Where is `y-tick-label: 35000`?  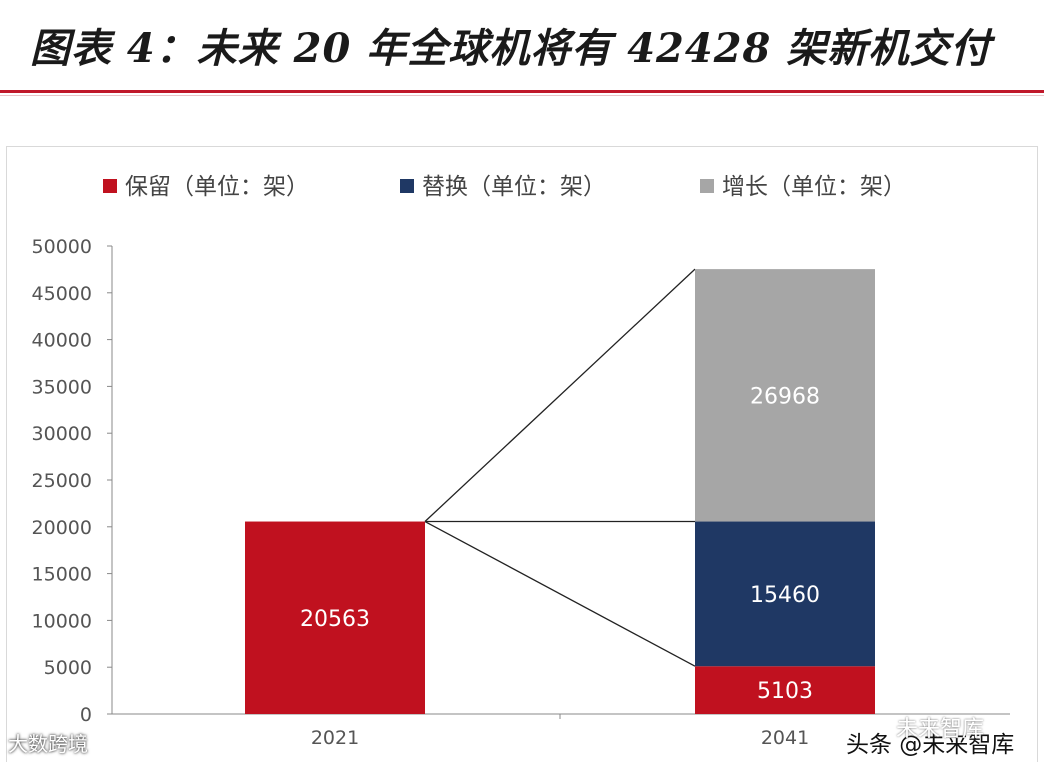 y-tick-label: 35000 is located at coordinates (62, 387).